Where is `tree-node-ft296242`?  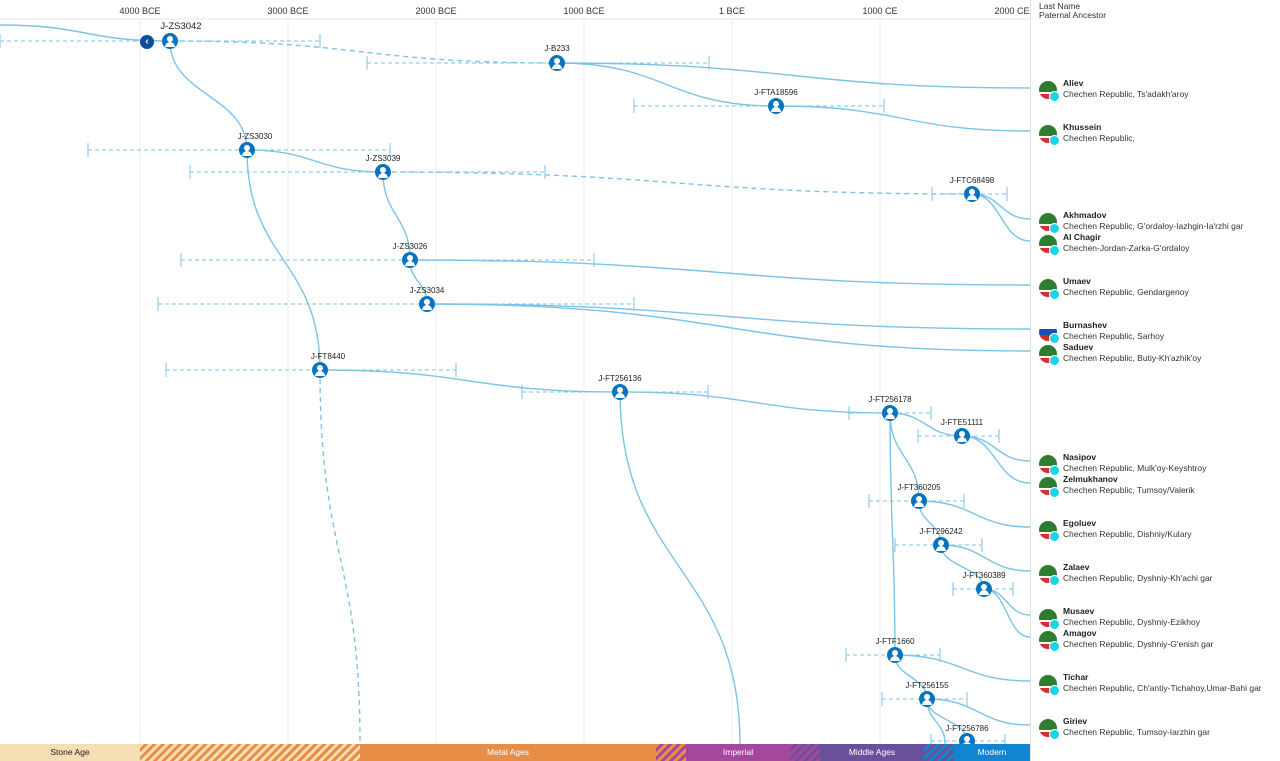 tree-node-ft296242 is located at coordinates (941, 545).